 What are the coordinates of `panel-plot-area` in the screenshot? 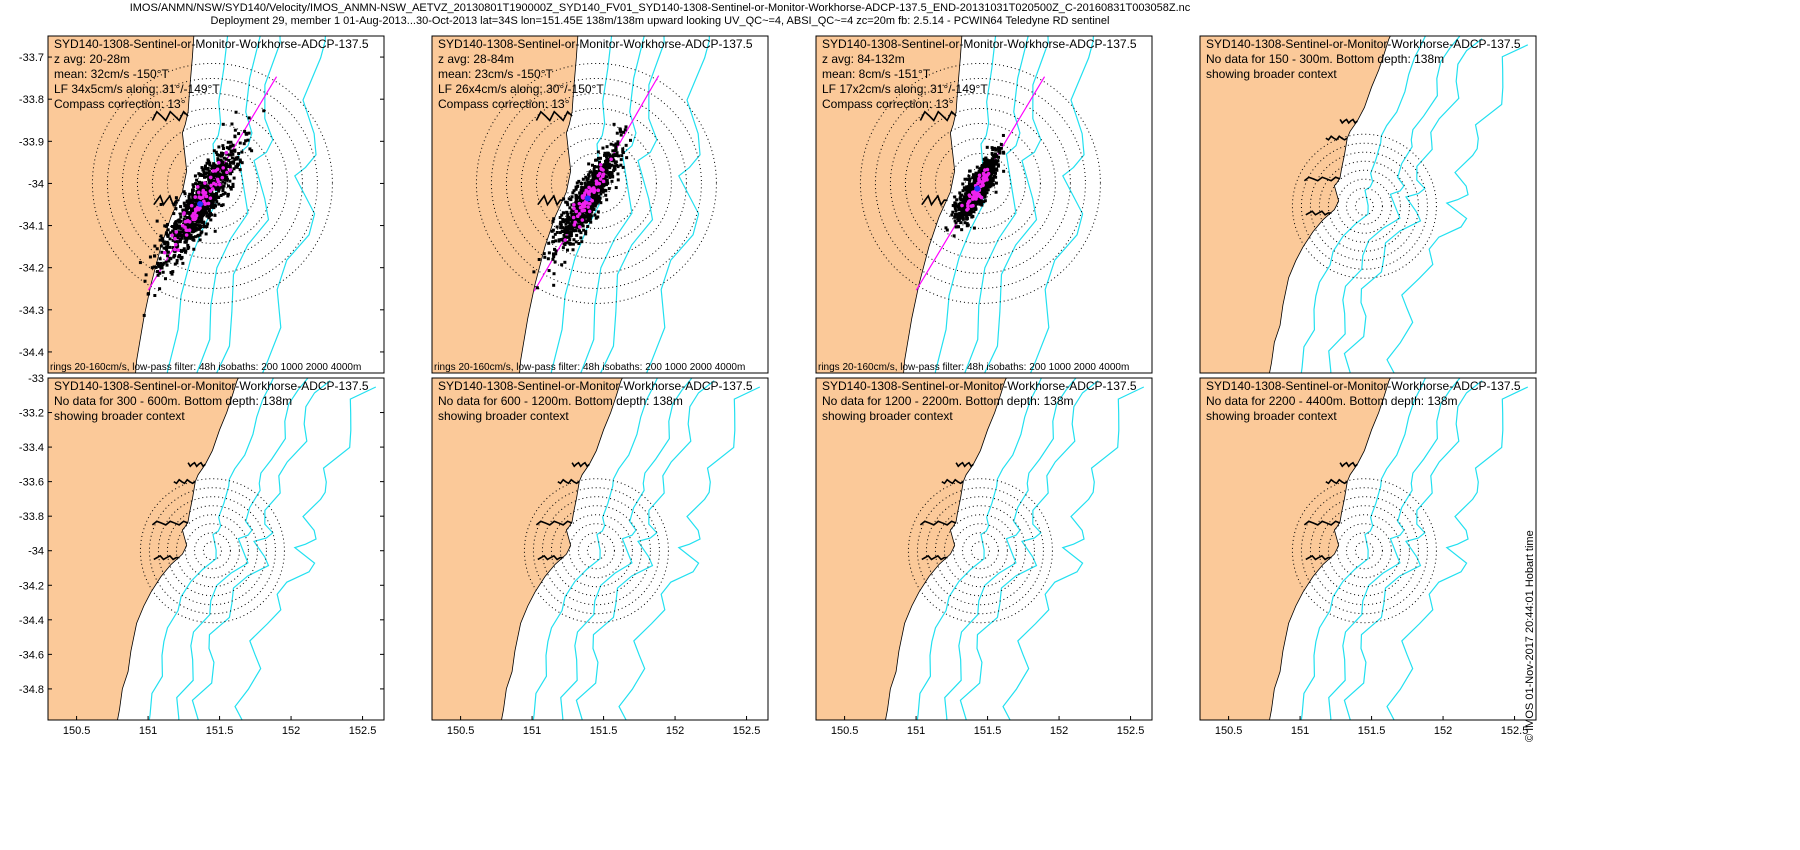 It's located at (980, 549).